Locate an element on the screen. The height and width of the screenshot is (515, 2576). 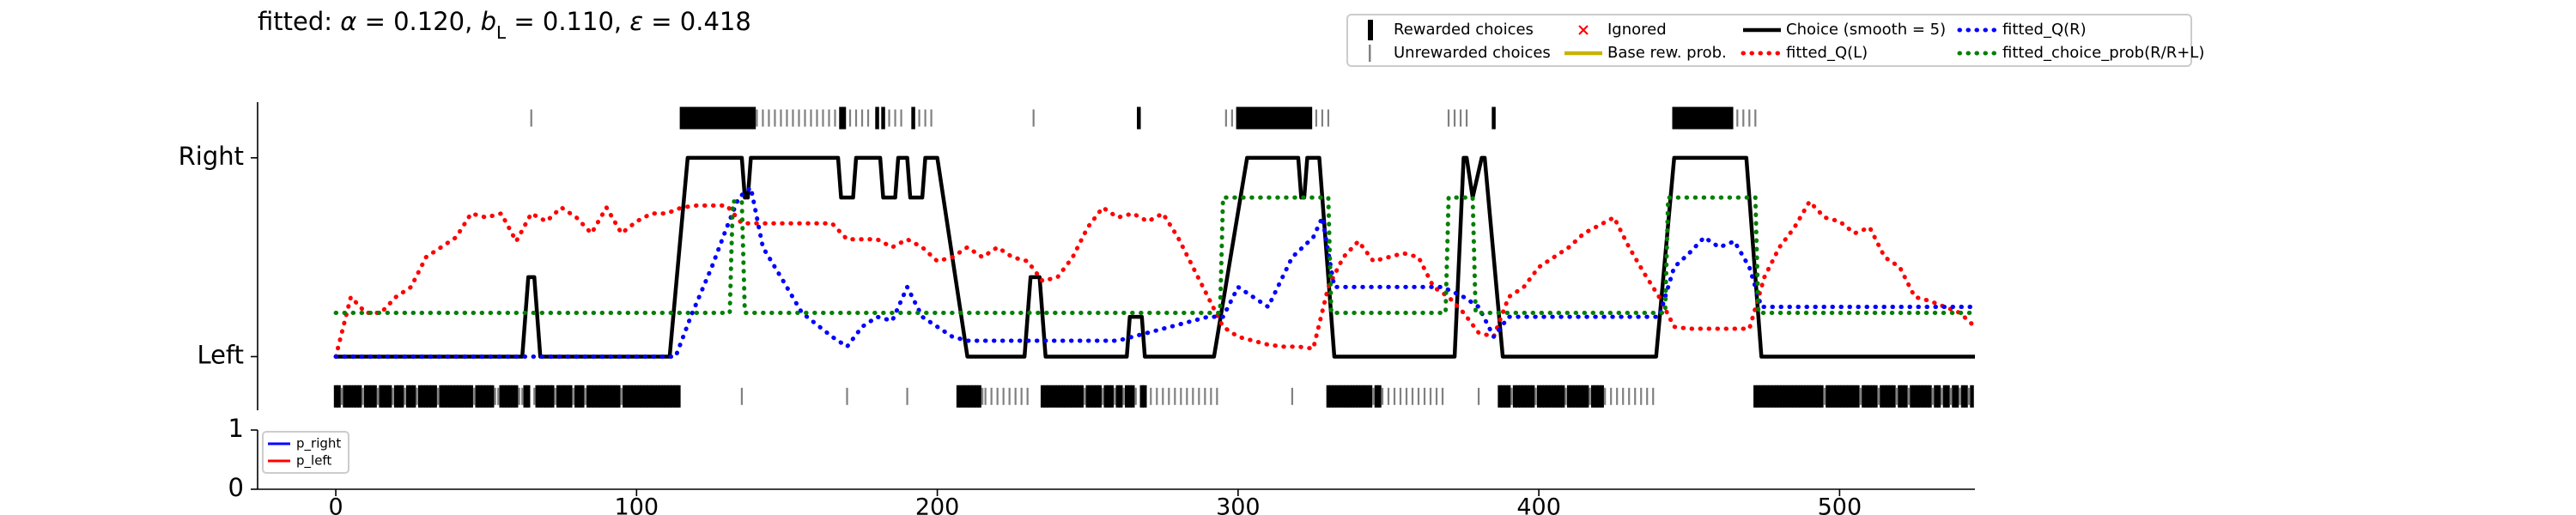
title-part: b is located at coordinates (488, 21).